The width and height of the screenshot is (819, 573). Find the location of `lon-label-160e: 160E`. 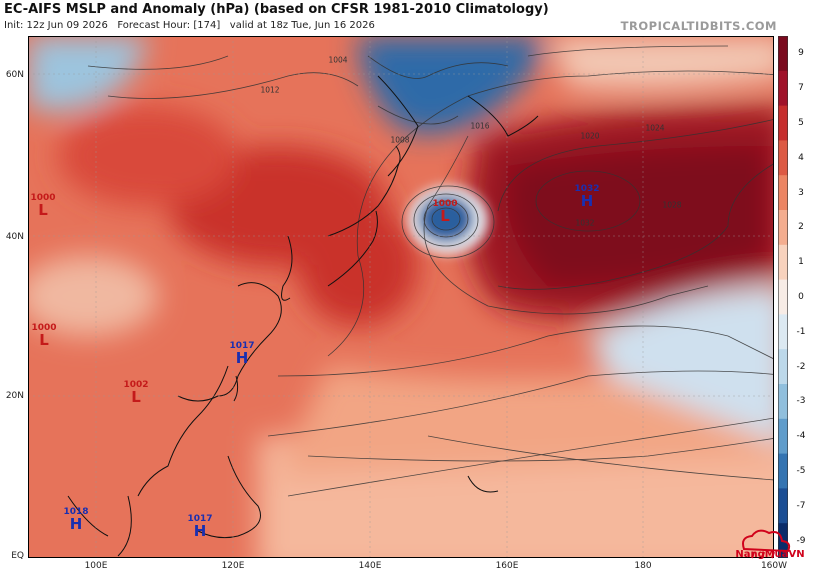

lon-label-160e: 160E is located at coordinates (507, 566).